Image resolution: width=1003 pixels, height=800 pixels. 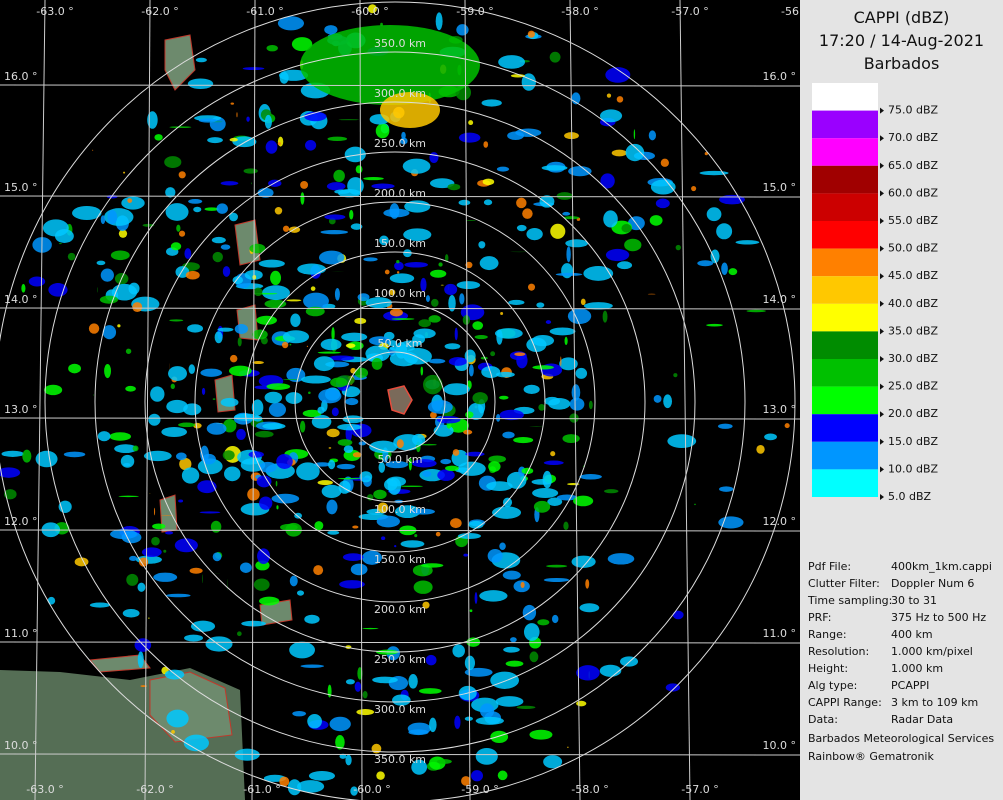 What do you see at coordinates (400, 193) in the screenshot?
I see `ring-label: 200.0 km` at bounding box center [400, 193].